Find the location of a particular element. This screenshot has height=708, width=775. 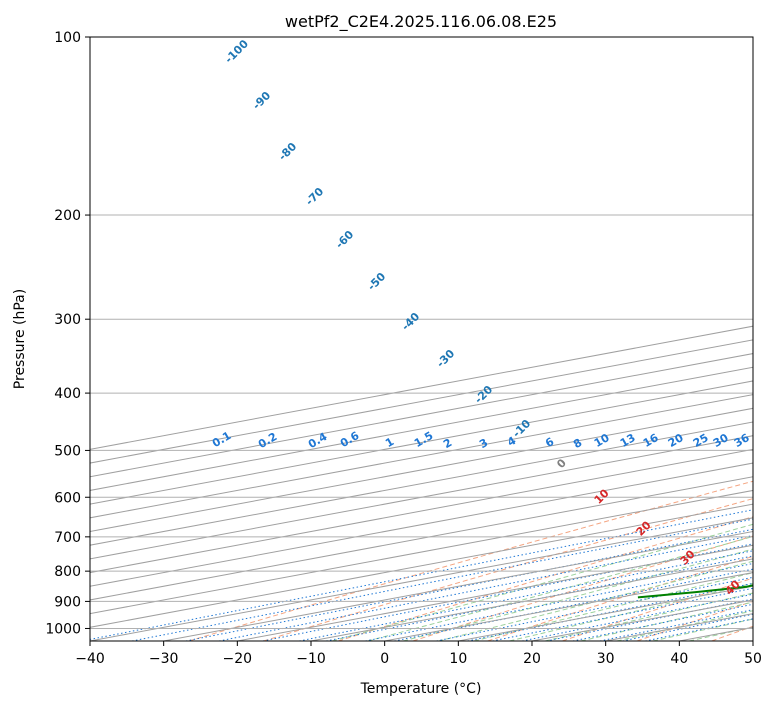

x-tick-label: −10 is located at coordinates (311, 659).